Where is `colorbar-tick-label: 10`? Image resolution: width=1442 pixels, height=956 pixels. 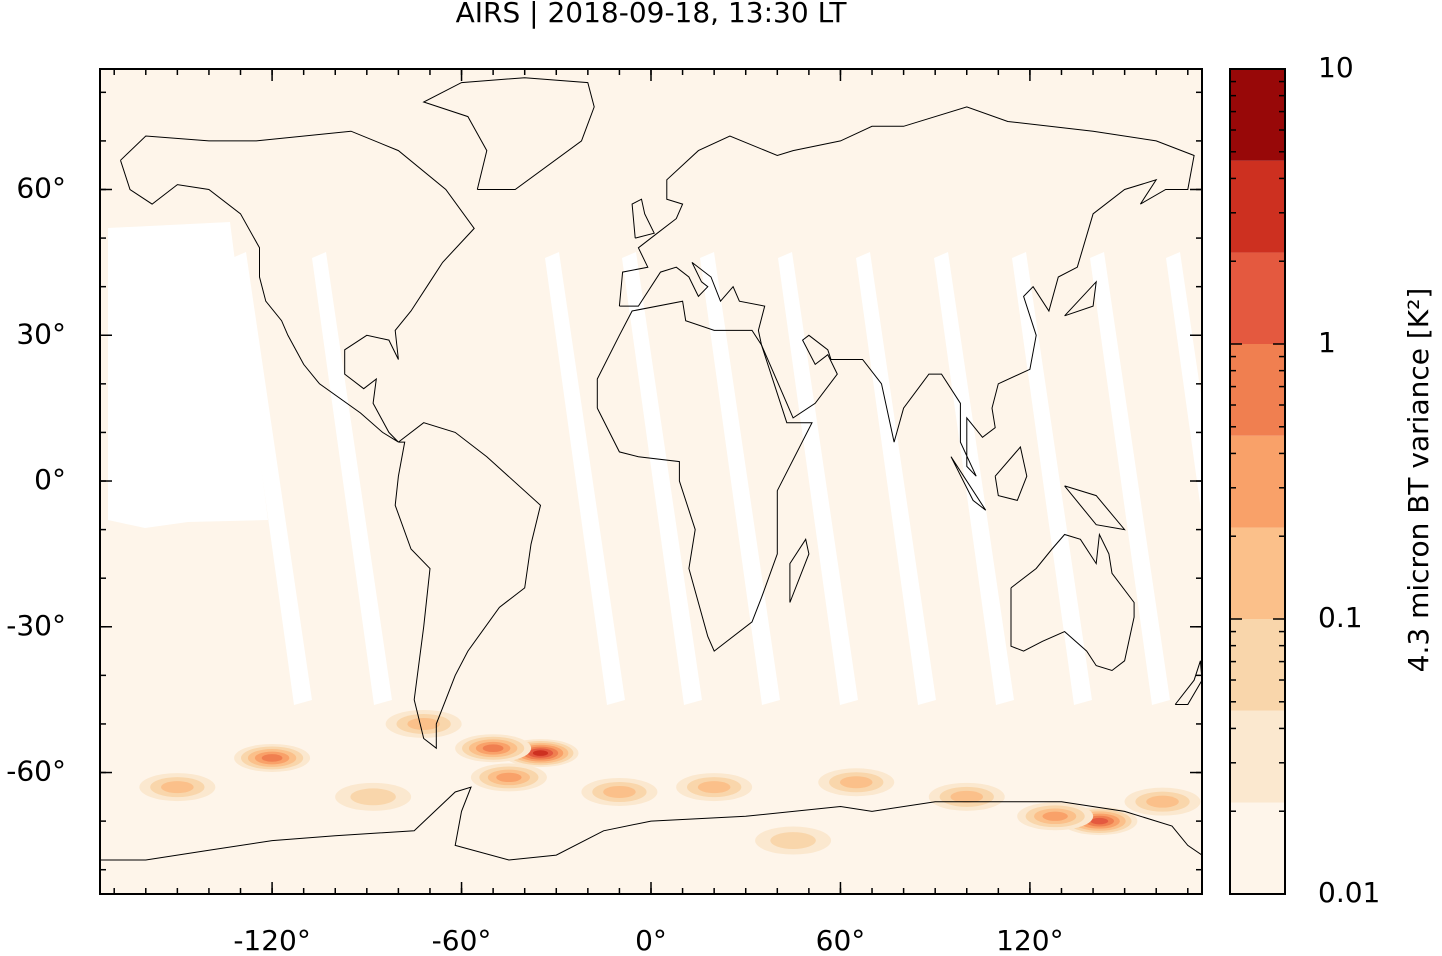 colorbar-tick-label: 10 is located at coordinates (1336, 67).